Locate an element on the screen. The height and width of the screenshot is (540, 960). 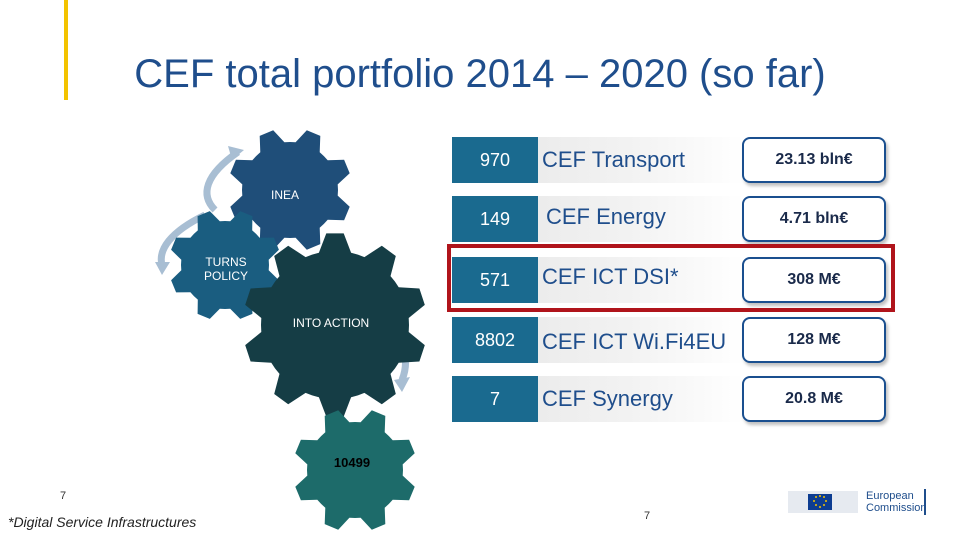
gear-total-shape is located at coordinates (355, 470).